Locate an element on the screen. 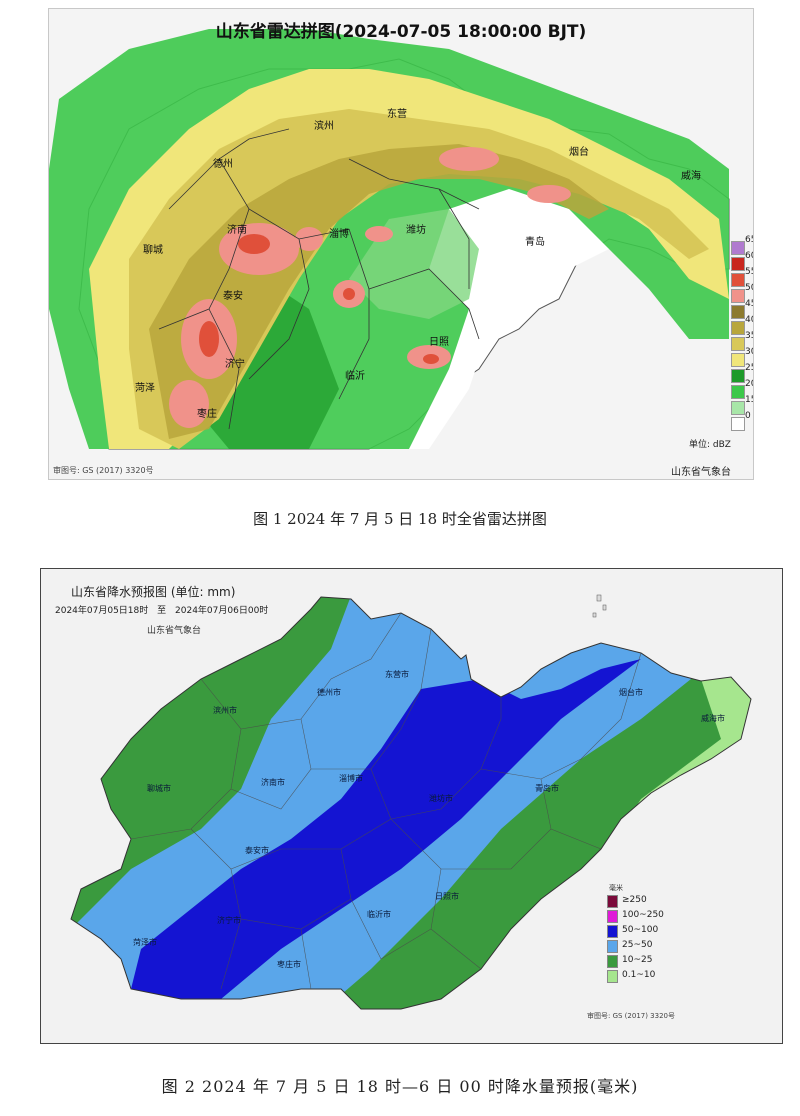 The image size is (800, 1116). forecast-legend-label: 10~25 is located at coordinates (637, 960).